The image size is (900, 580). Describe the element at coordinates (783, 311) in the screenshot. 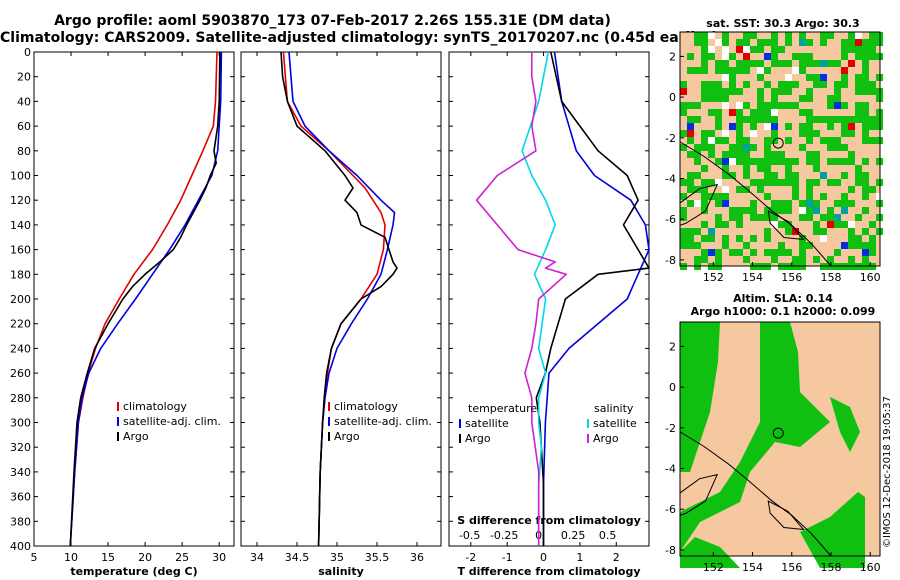

I see `sla-map-title-line2: Argo h1000: 0.1 h2000: 0.099` at that location.